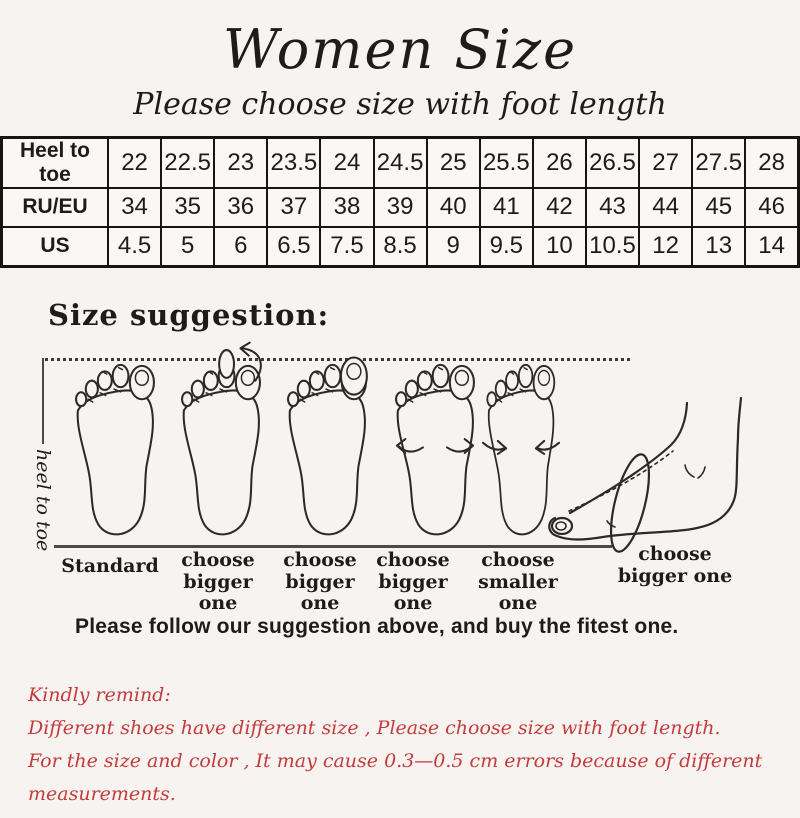 This screenshot has width=800, height=818. What do you see at coordinates (772, 246) in the screenshot?
I see `size-cell: 14` at bounding box center [772, 246].